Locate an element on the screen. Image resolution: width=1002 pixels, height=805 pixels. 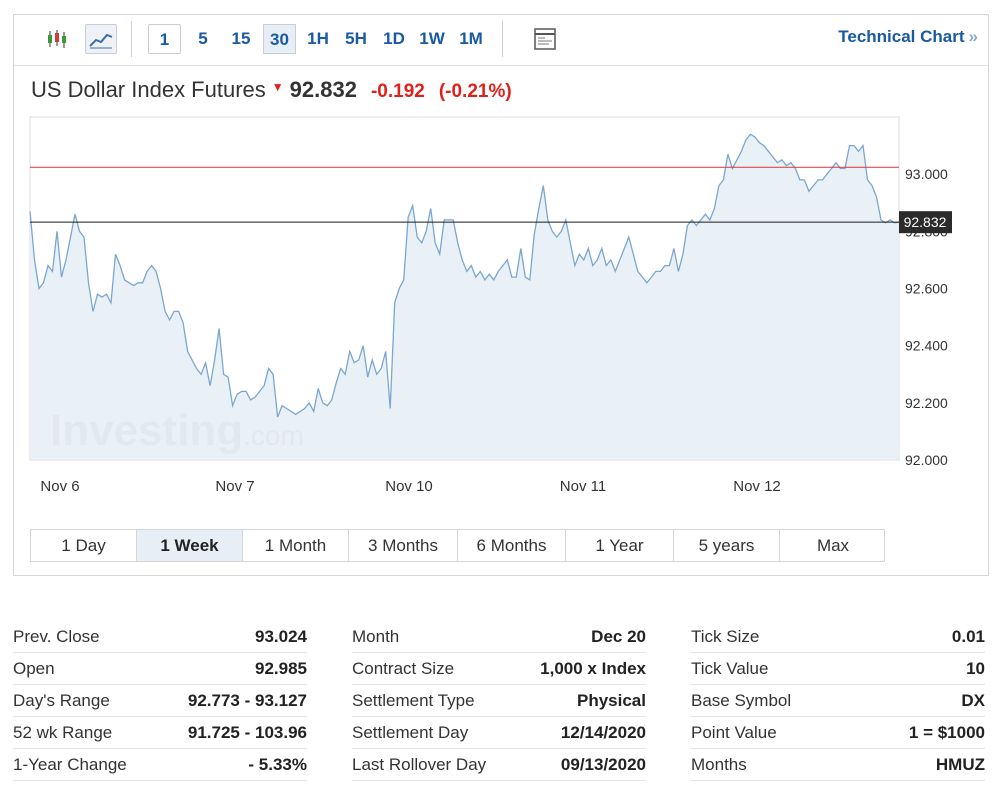
down-arrow-icon: ▼ is located at coordinates (277, 87).